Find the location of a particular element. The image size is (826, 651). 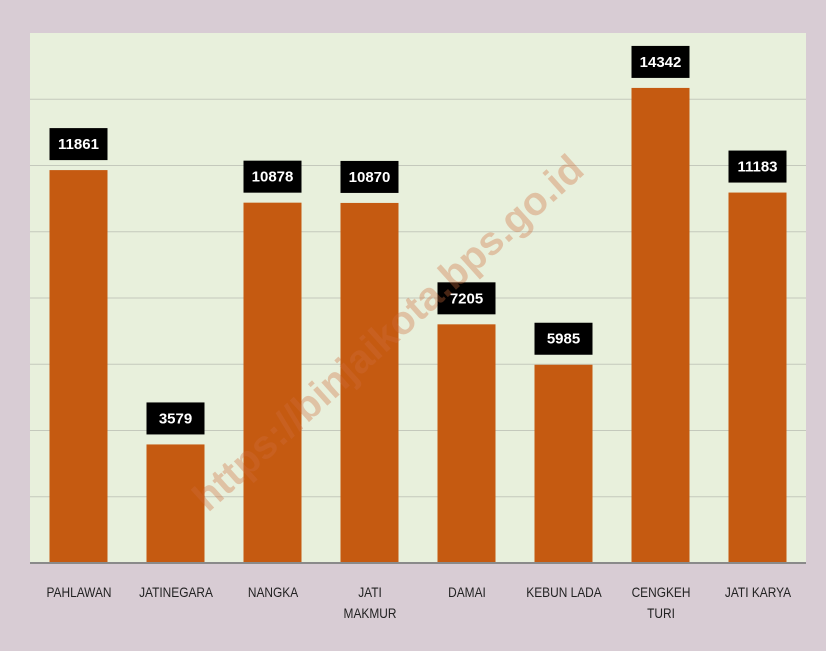

data-label-text: 10870 is located at coordinates (370, 177).